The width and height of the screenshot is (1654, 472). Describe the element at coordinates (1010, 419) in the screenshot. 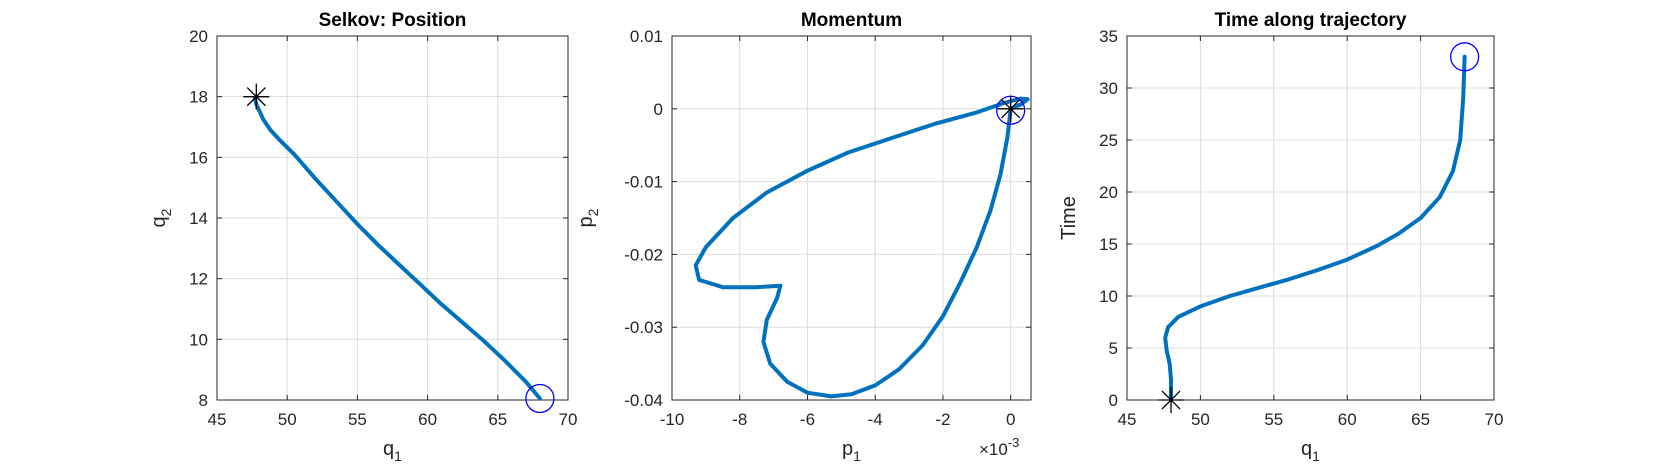

I see `x-tick-label: 0` at that location.